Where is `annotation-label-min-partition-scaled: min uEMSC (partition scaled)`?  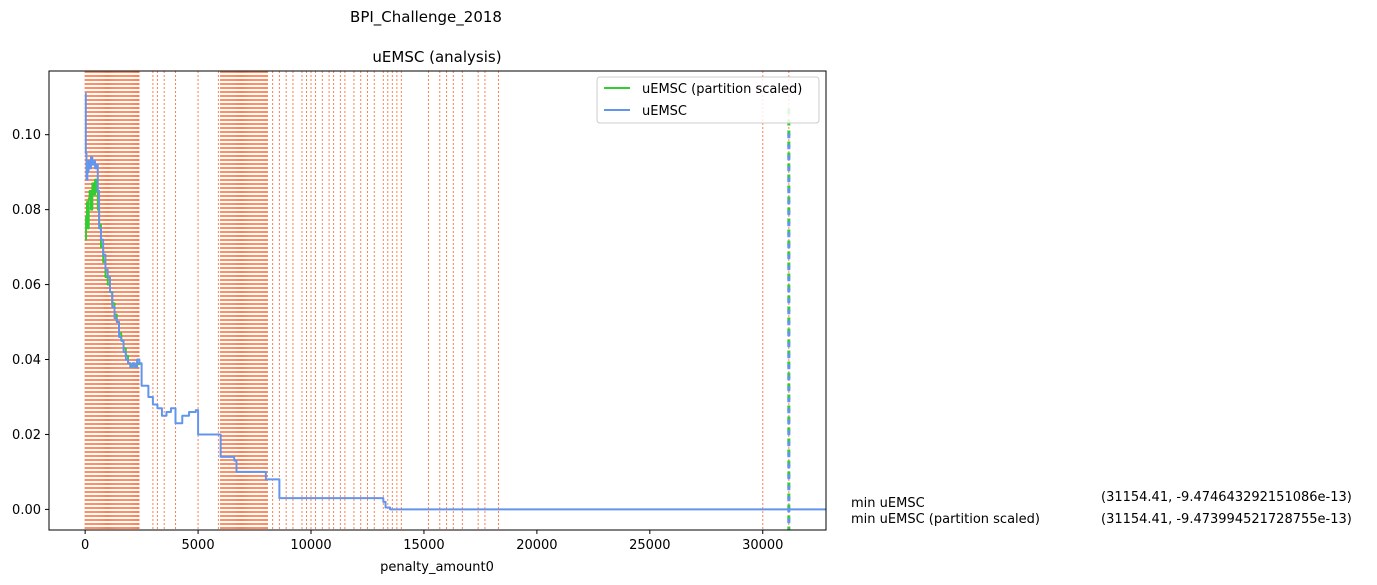
annotation-label-min-partition-scaled: min uEMSC (partition scaled) is located at coordinates (945, 519).